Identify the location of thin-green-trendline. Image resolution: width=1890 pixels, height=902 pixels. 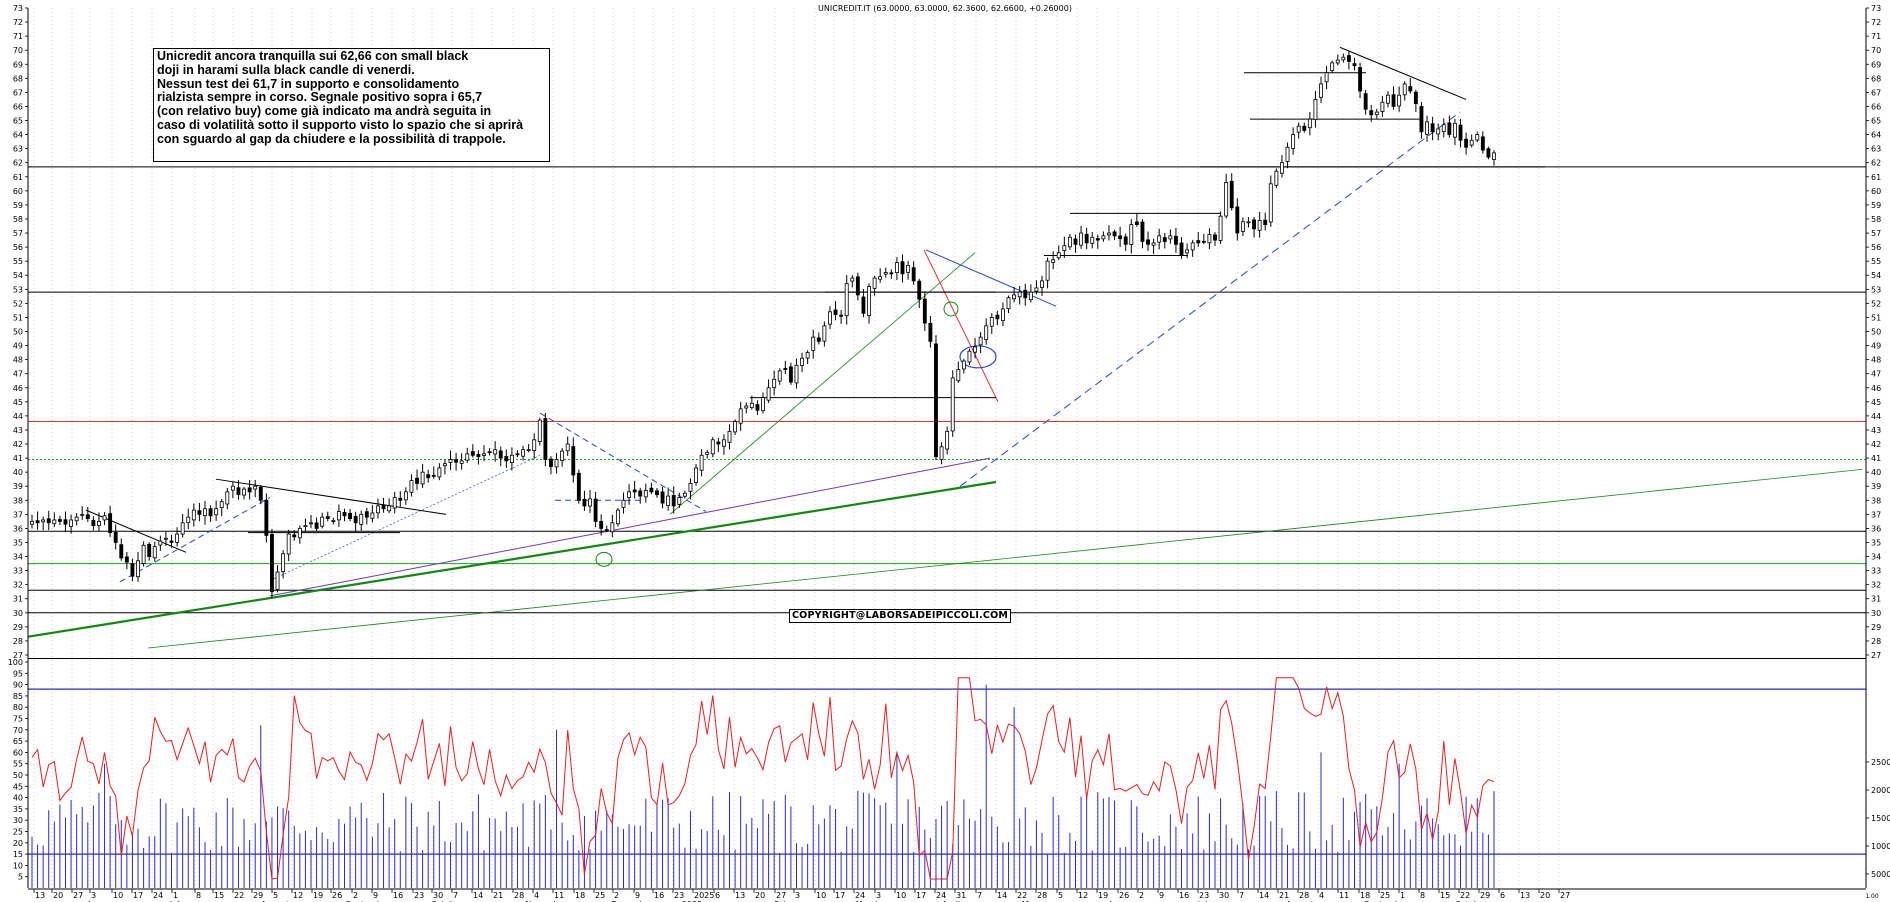
(822, 383).